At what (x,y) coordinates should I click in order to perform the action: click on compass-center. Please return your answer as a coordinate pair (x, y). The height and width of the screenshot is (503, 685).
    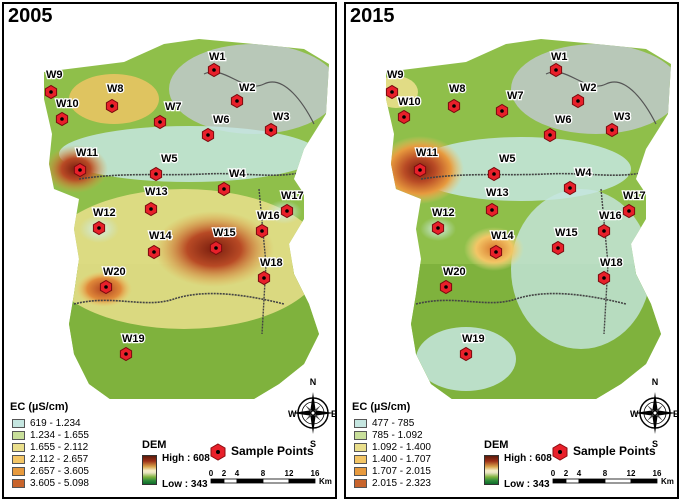
    Looking at the image, I should click on (655, 413).